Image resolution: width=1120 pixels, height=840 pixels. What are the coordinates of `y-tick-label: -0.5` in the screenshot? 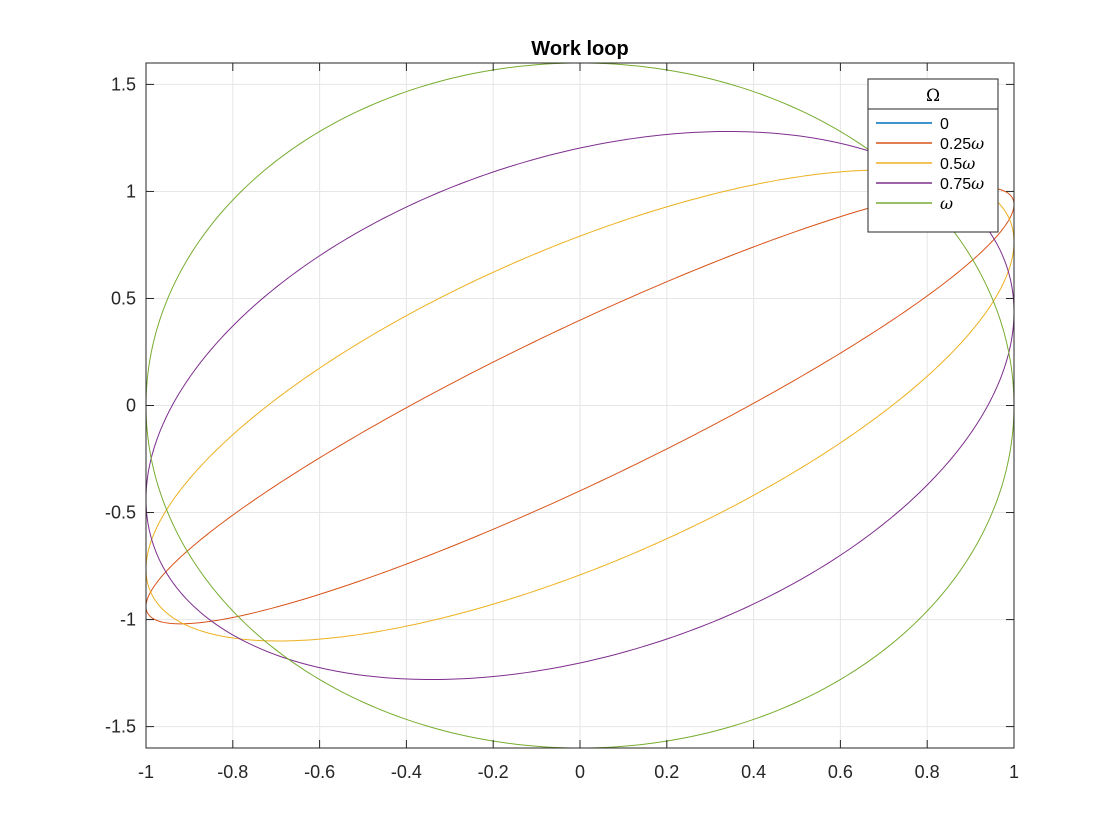 It's located at (120, 513).